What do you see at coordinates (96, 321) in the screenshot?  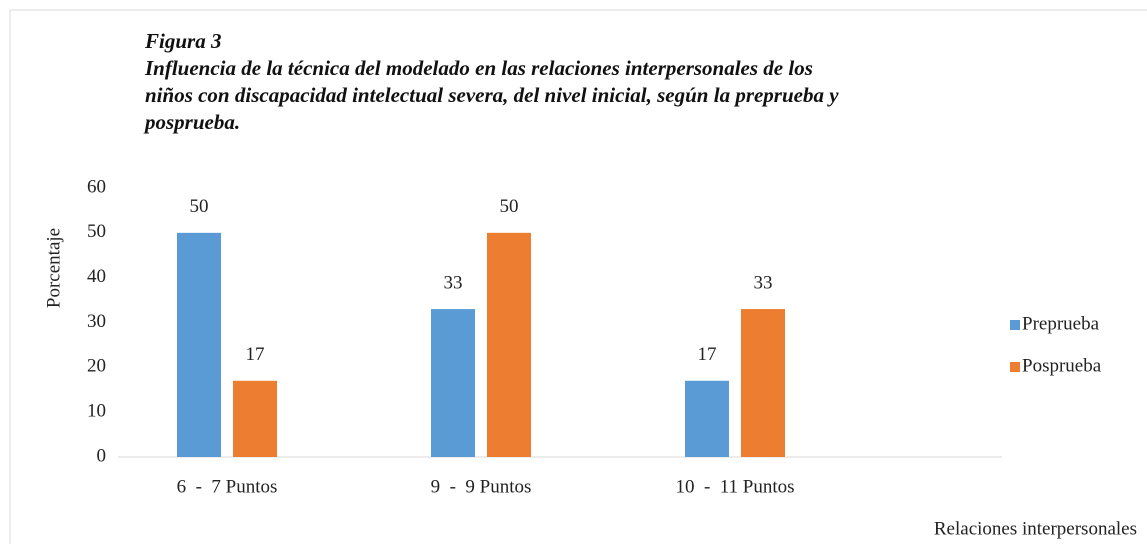 I see `y-tick-label: 30` at bounding box center [96, 321].